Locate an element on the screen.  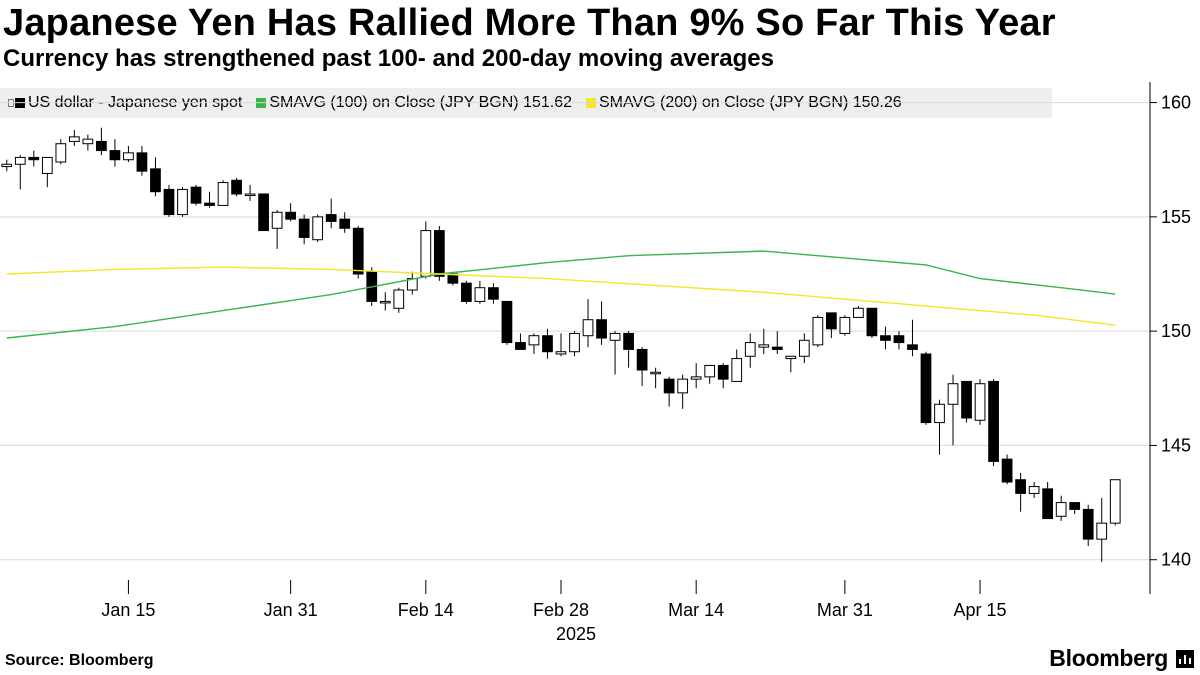
source-note: Source: Bloomberg is located at coordinates (79, 660).